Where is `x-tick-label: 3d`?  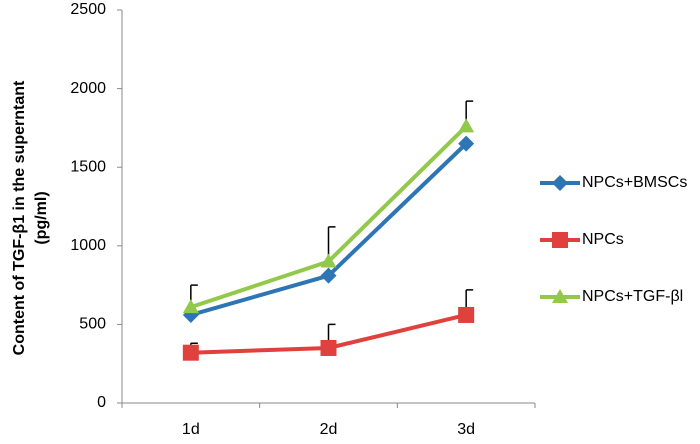 x-tick-label: 3d is located at coordinates (466, 429).